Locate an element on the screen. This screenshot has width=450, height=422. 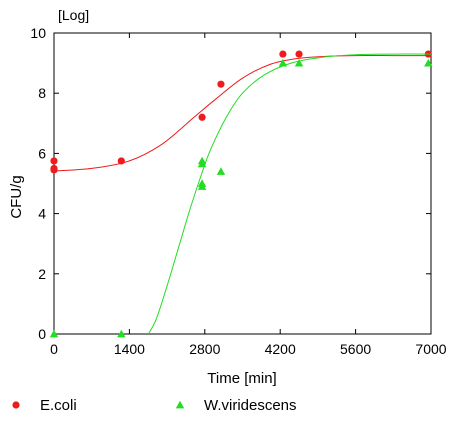
y-tick-label: 2 is located at coordinates (42, 274).